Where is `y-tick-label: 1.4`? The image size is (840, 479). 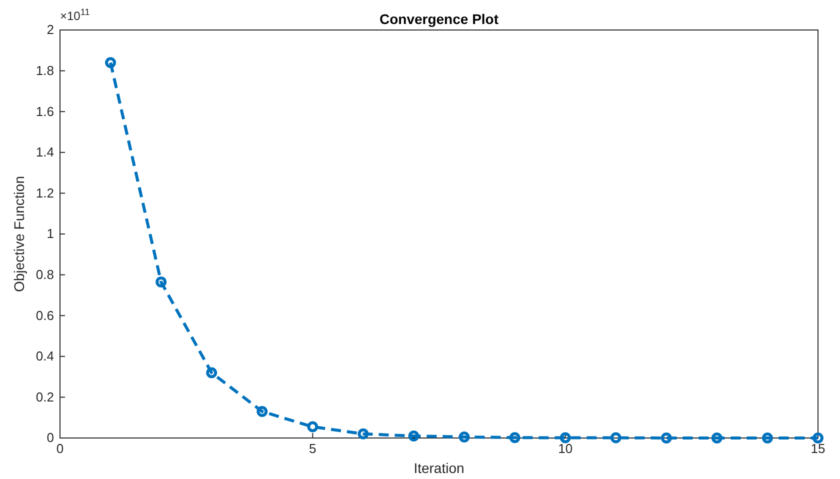
y-tick-label: 1.4 is located at coordinates (45, 152).